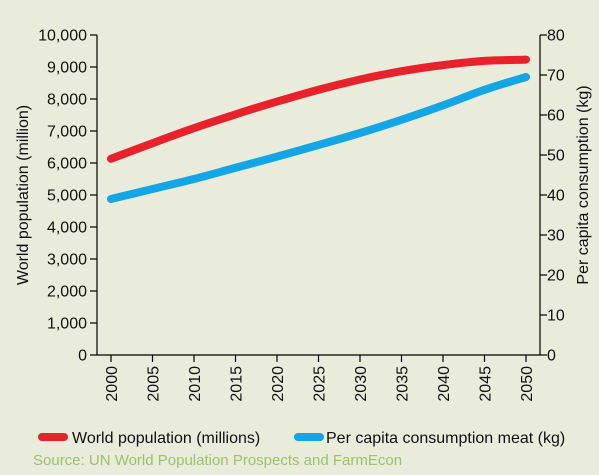 This screenshot has width=599, height=475. What do you see at coordinates (67, 68) in the screenshot?
I see `left-tick-label: 9,000` at bounding box center [67, 68].